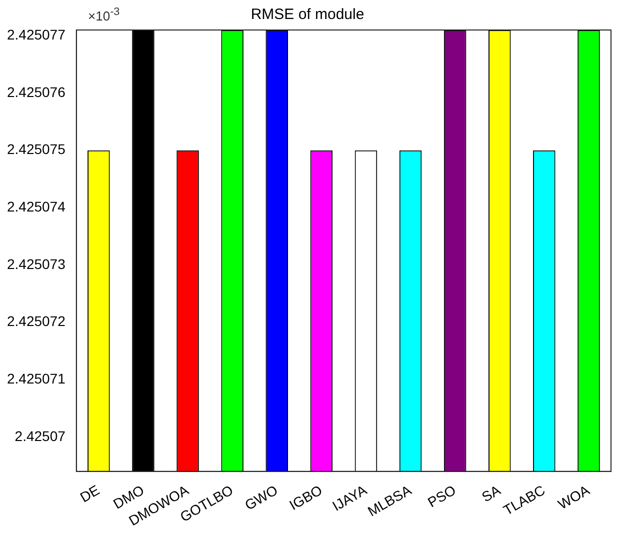 Image resolution: width=623 pixels, height=537 pixels. What do you see at coordinates (441, 496) in the screenshot?
I see `x-tick-label: PSO` at bounding box center [441, 496].